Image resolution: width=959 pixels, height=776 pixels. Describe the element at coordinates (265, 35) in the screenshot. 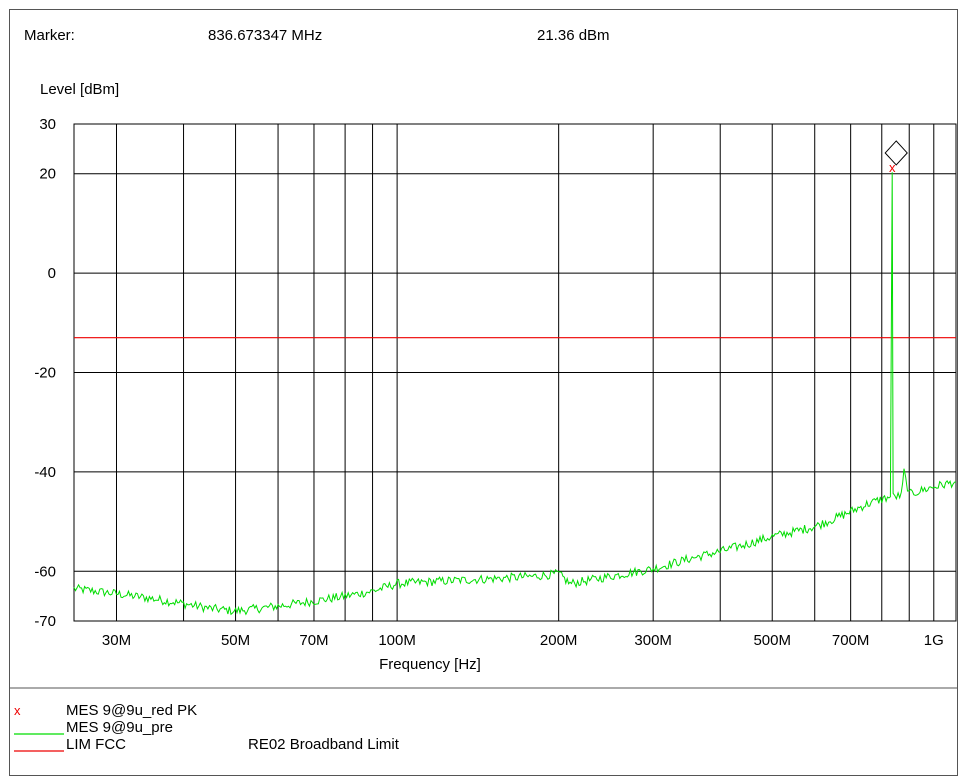

I see `marker-frequency: 836.673347 MHz` at that location.